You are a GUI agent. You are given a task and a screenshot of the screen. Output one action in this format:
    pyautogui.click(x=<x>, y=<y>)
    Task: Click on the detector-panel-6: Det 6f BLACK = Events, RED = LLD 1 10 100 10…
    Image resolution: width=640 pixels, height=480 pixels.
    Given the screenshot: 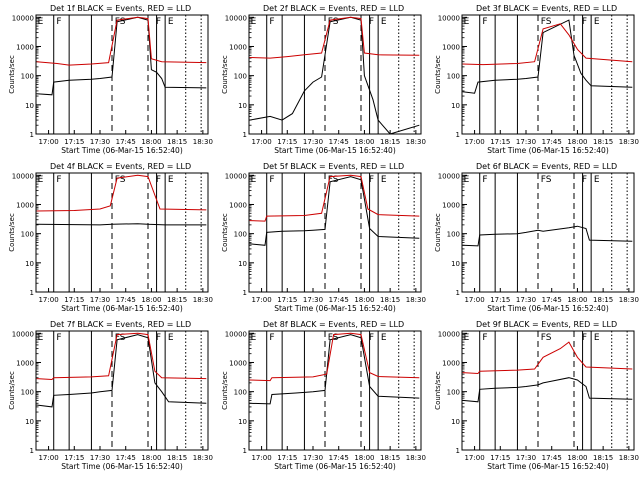 What is the action you would take?
    pyautogui.click(x=536, y=237)
    